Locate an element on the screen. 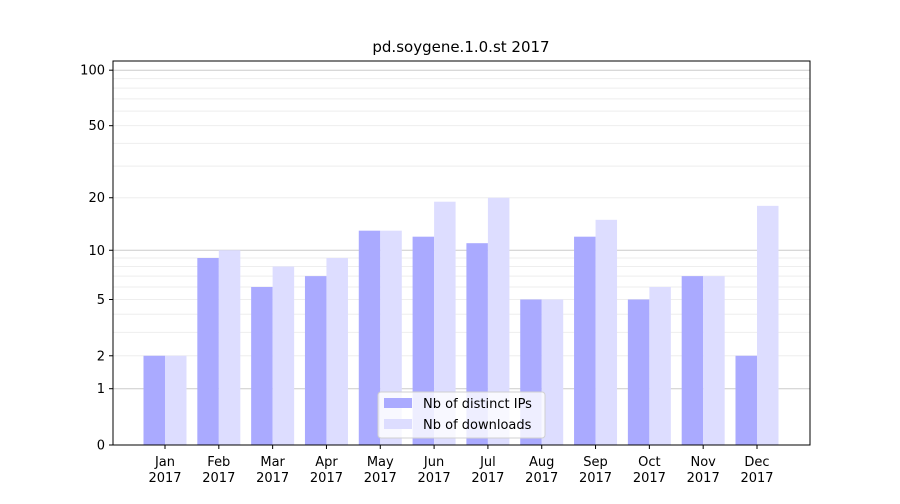  x-tick-label: Apr 2017 is located at coordinates (326, 470).